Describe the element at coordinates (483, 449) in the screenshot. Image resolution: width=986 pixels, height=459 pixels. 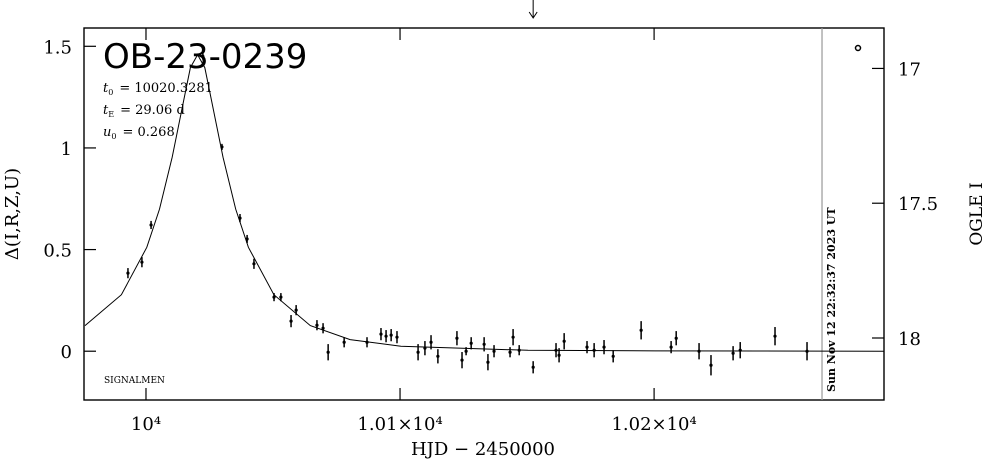
I see `x-axis-label: HJD − 2450000` at that location.